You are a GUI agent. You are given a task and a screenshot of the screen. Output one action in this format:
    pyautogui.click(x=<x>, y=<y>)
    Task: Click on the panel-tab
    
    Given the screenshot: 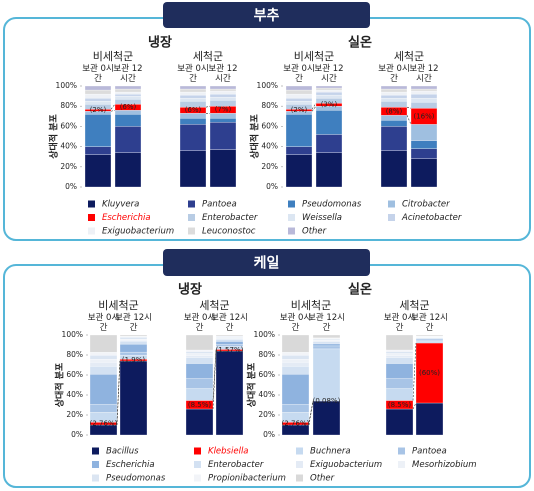 What is the action you would take?
    pyautogui.click(x=266, y=262)
    